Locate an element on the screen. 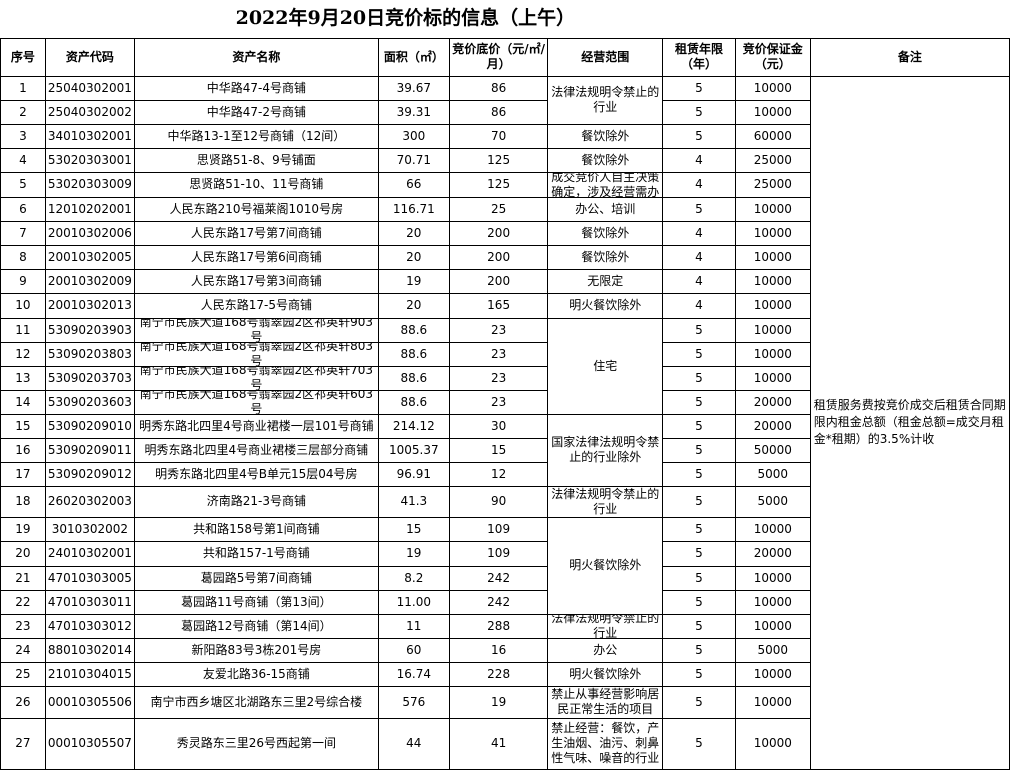 Image resolution: width=1010 pixels, height=770 pixels. base-price-text: 109 is located at coordinates (499, 553).